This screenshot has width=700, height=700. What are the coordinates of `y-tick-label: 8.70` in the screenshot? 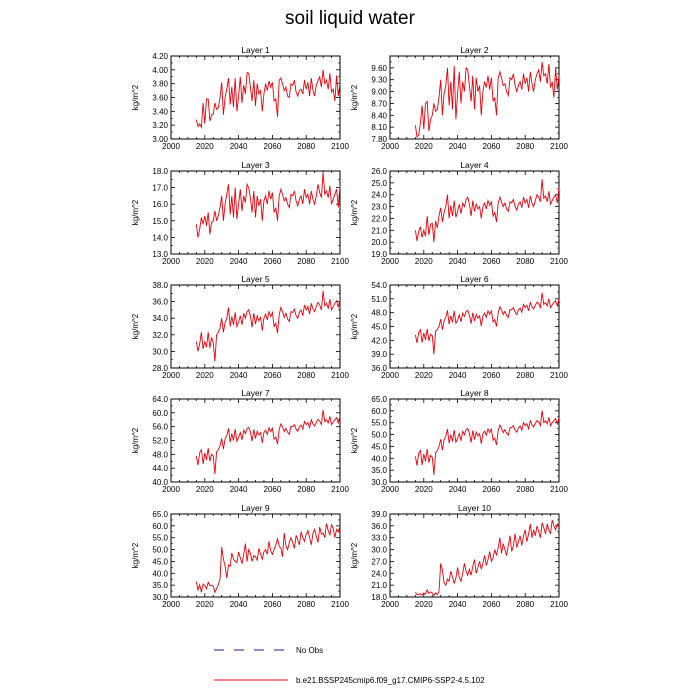 It's located at (379, 103).